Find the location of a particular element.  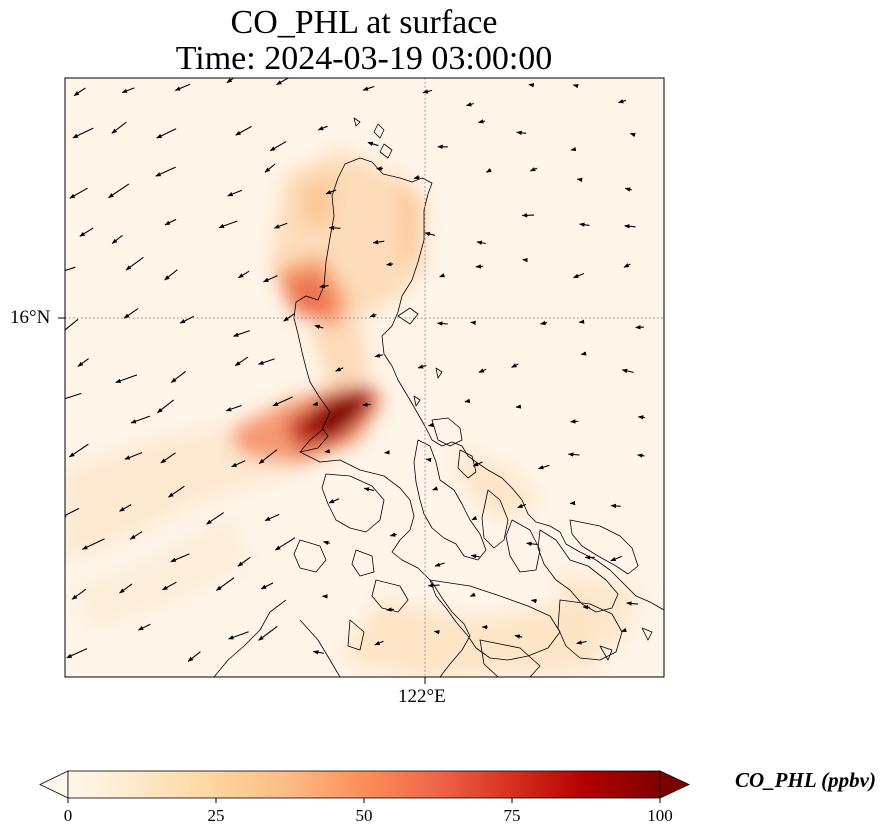

colorbar-label: CO_PHL (ppbv) is located at coordinates (805, 780).